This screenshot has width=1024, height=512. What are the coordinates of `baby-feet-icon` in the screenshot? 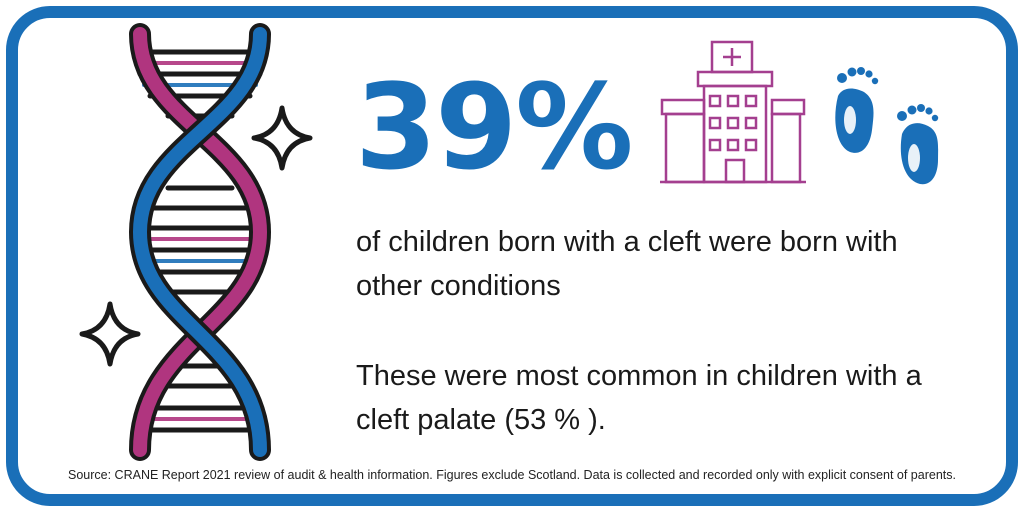 It's located at (887, 126).